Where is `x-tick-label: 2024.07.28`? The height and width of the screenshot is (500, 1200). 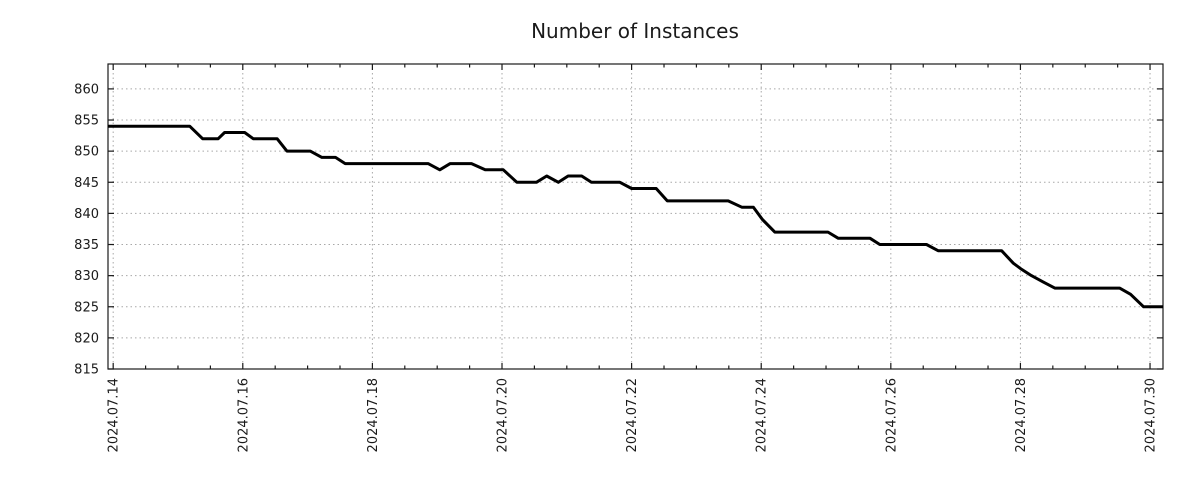
x-tick-label: 2024.07.28 is located at coordinates (1021, 415).